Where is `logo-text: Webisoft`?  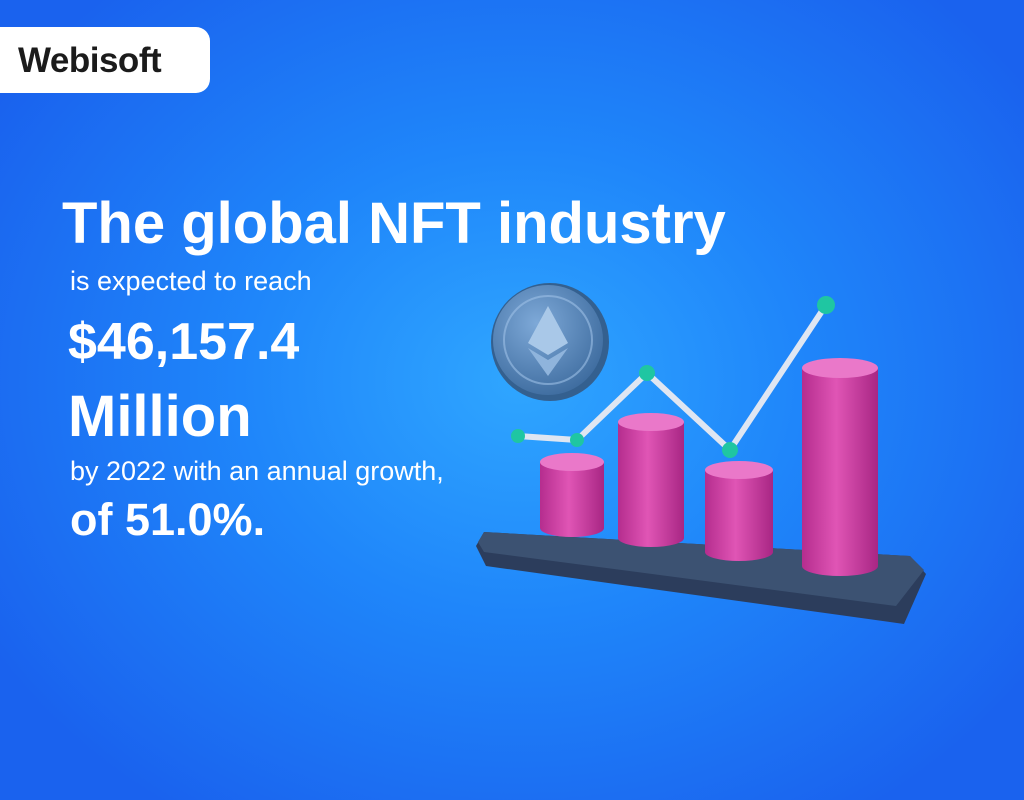
logo-text: Webisoft is located at coordinates (90, 60).